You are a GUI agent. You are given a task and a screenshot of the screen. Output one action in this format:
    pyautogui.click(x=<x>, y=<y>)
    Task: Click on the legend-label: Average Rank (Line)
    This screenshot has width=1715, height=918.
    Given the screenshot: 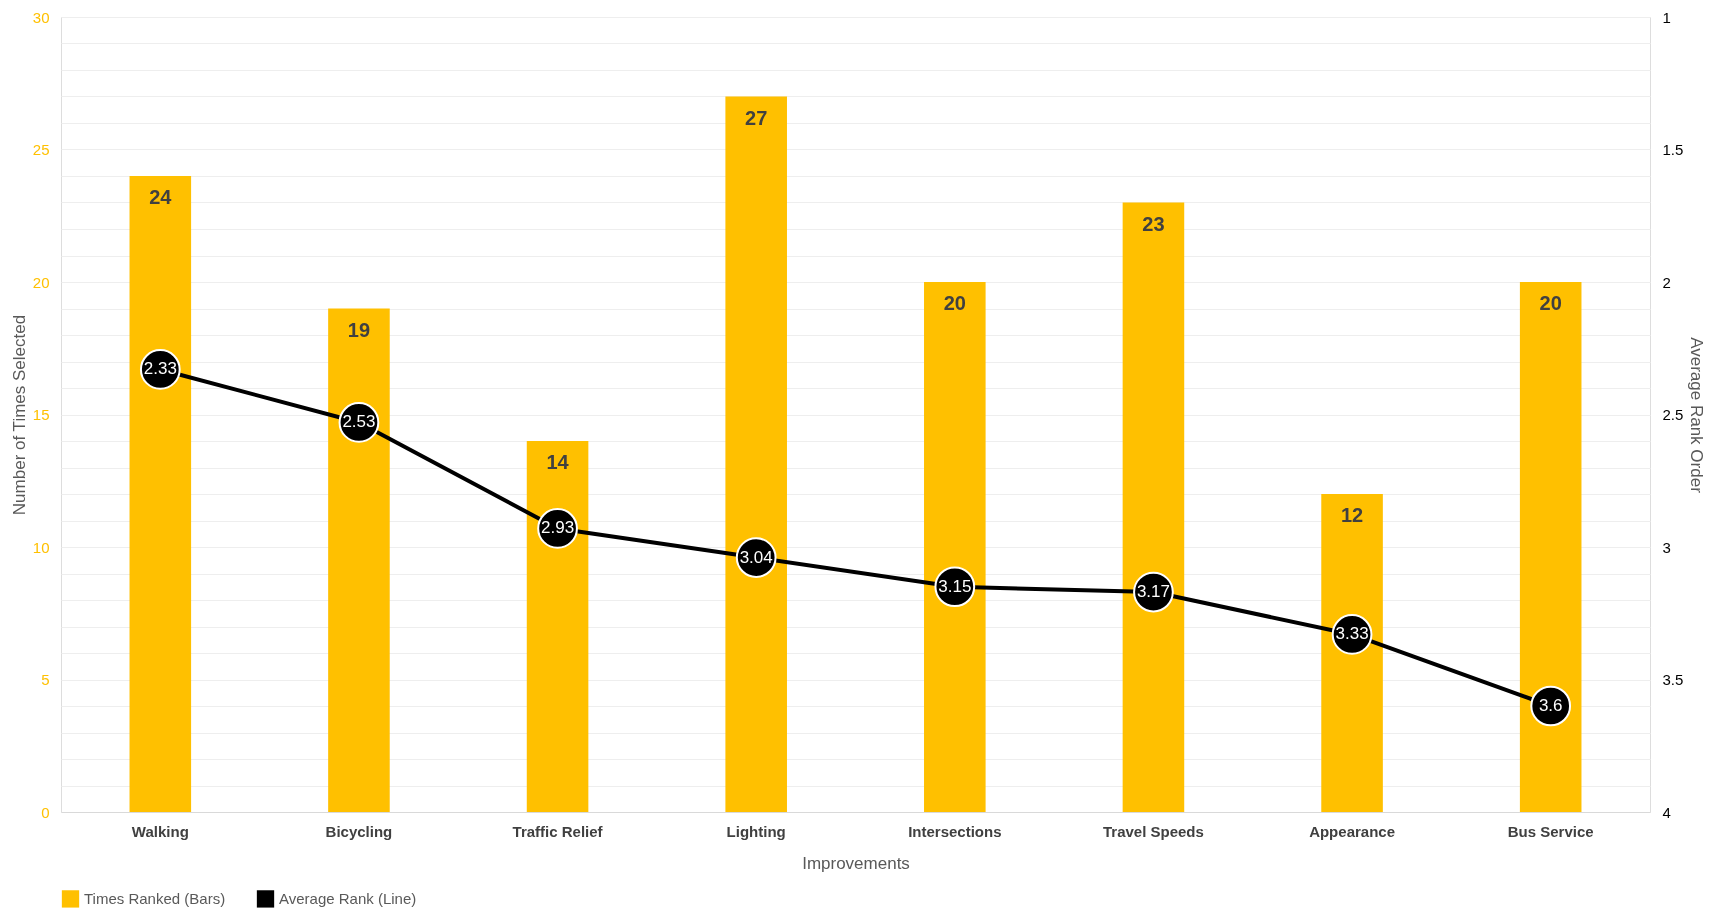 What is the action you would take?
    pyautogui.click(x=348, y=898)
    